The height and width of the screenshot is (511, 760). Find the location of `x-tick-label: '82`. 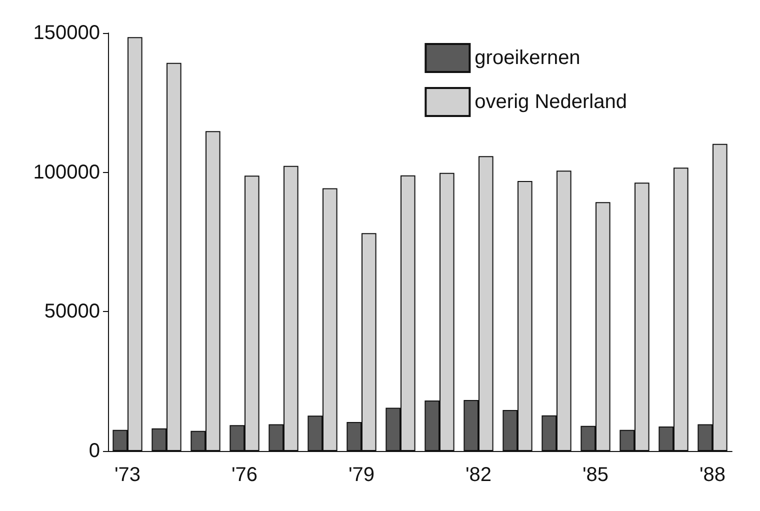

x-tick-label: '82 is located at coordinates (478, 475).